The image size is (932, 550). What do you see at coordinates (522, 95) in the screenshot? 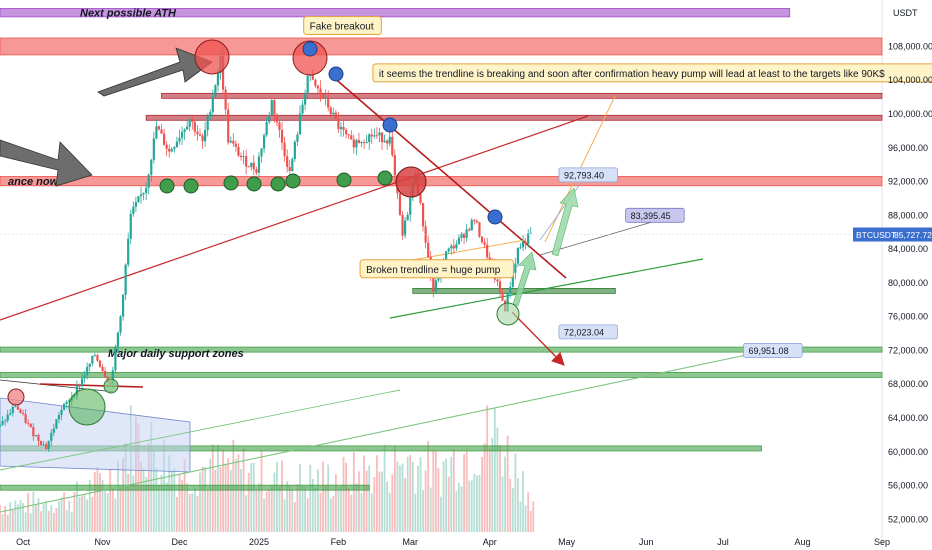
I see `resistance-band-102k` at bounding box center [522, 95].